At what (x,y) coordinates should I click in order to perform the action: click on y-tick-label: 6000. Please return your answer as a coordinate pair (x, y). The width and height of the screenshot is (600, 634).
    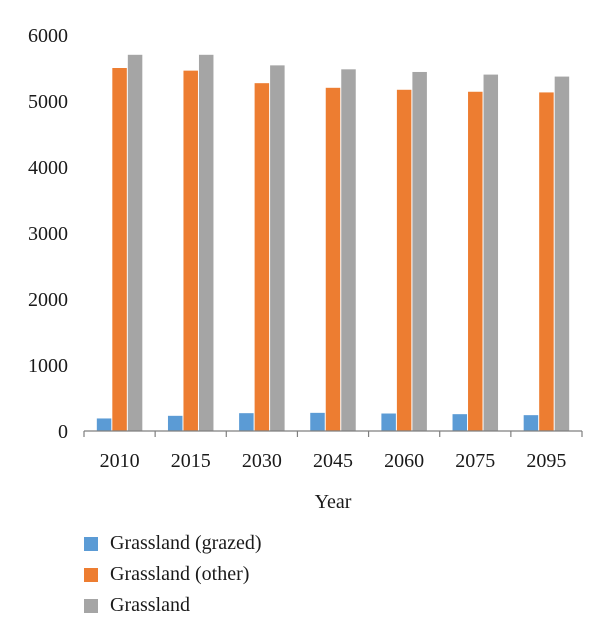
    Looking at the image, I should click on (48, 36).